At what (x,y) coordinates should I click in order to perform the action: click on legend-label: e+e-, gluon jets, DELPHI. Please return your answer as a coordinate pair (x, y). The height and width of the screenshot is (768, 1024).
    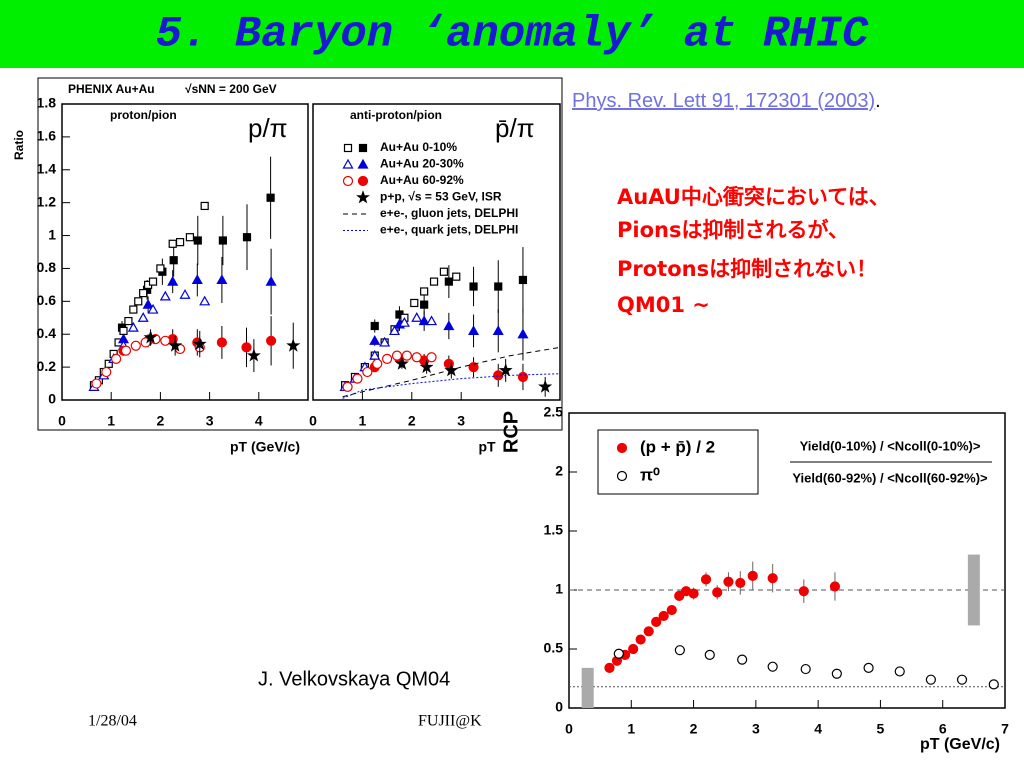
    Looking at the image, I should click on (449, 213).